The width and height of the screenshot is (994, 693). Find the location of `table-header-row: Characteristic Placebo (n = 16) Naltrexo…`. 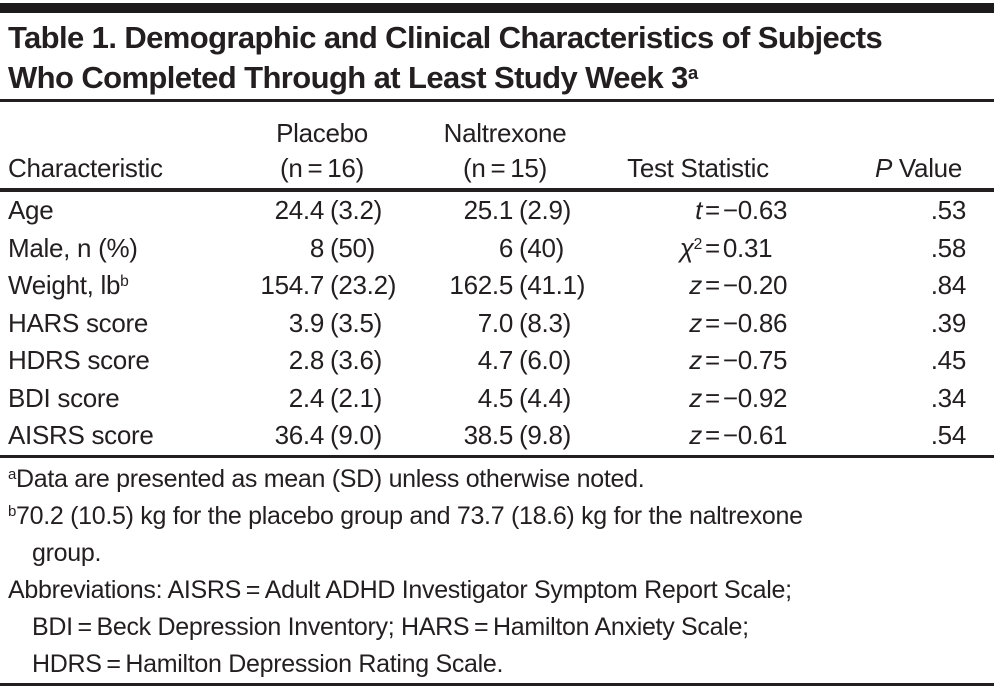

table-header-row: Characteristic Placebo (n = 16) Naltrexo… is located at coordinates (497, 145).